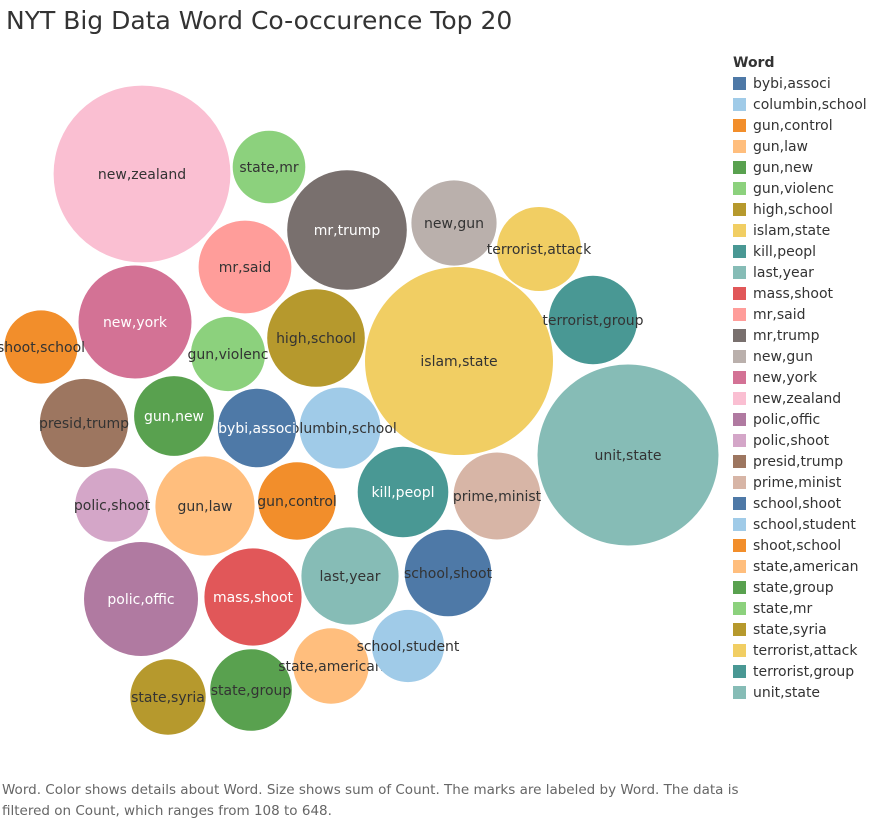 The height and width of the screenshot is (822, 873). What do you see at coordinates (800, 293) in the screenshot?
I see `legend-item: mass,shoot` at bounding box center [800, 293].